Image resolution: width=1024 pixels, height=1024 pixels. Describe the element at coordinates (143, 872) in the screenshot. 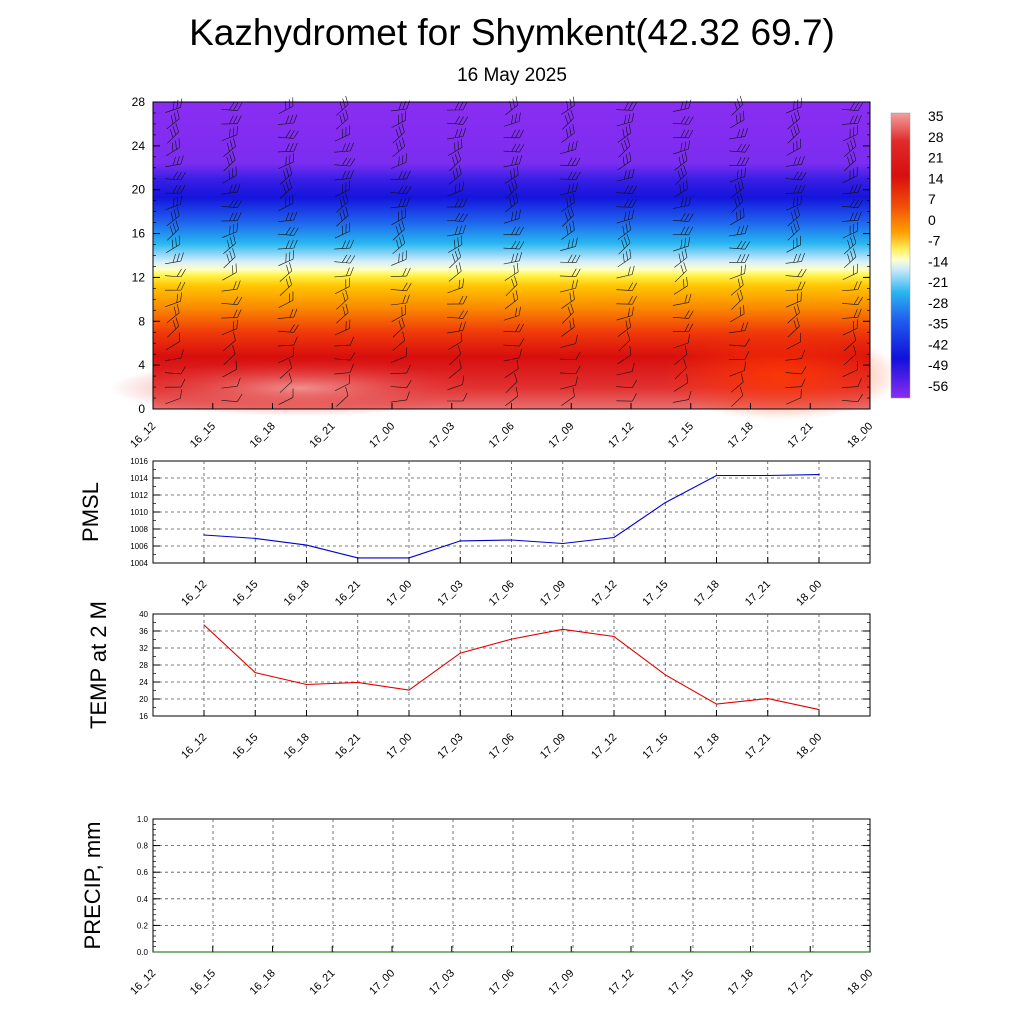

I see `y-tick-label: 0.6` at that location.